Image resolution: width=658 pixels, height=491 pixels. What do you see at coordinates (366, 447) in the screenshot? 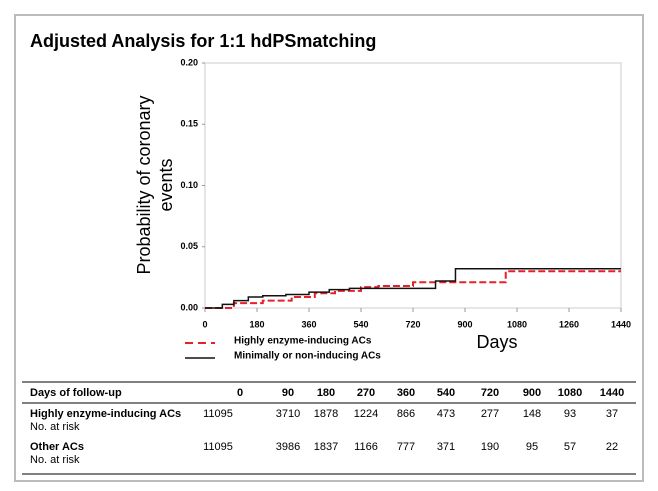
I see `table-cell: 1166` at bounding box center [366, 447].